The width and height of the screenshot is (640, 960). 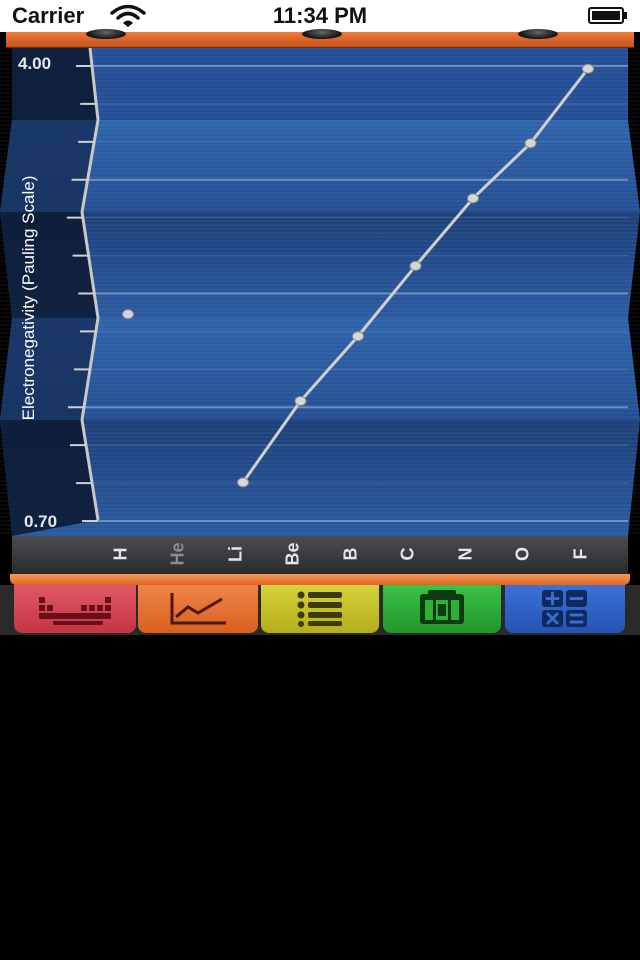 I want to click on data-point-b, so click(x=358, y=336).